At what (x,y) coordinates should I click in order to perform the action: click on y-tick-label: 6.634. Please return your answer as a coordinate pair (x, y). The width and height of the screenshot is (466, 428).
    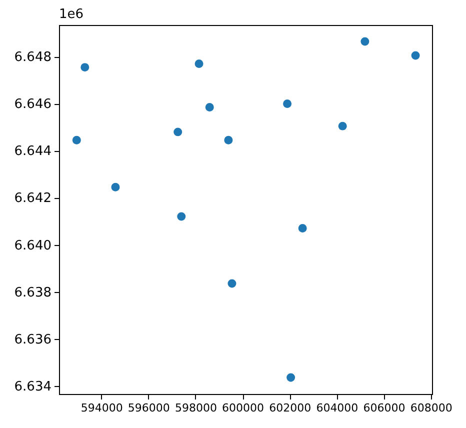
    Looking at the image, I should click on (33, 386).